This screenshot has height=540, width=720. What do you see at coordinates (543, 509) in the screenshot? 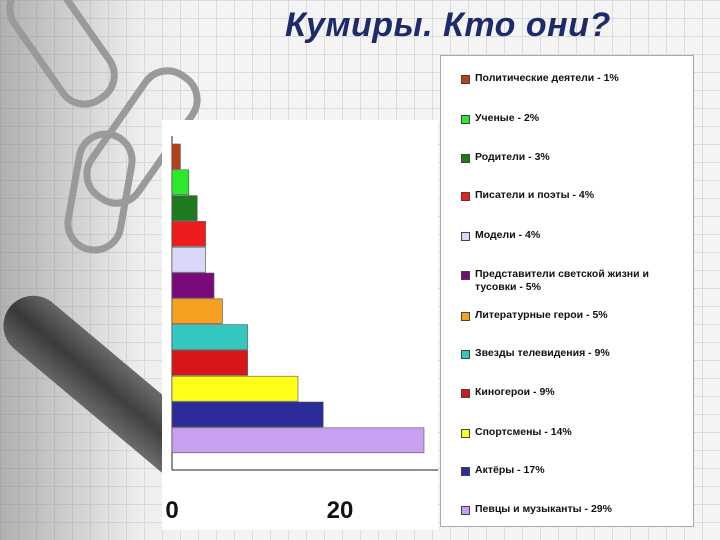
I see `legend-label: Певцы и музыканты - 29%` at bounding box center [543, 509].